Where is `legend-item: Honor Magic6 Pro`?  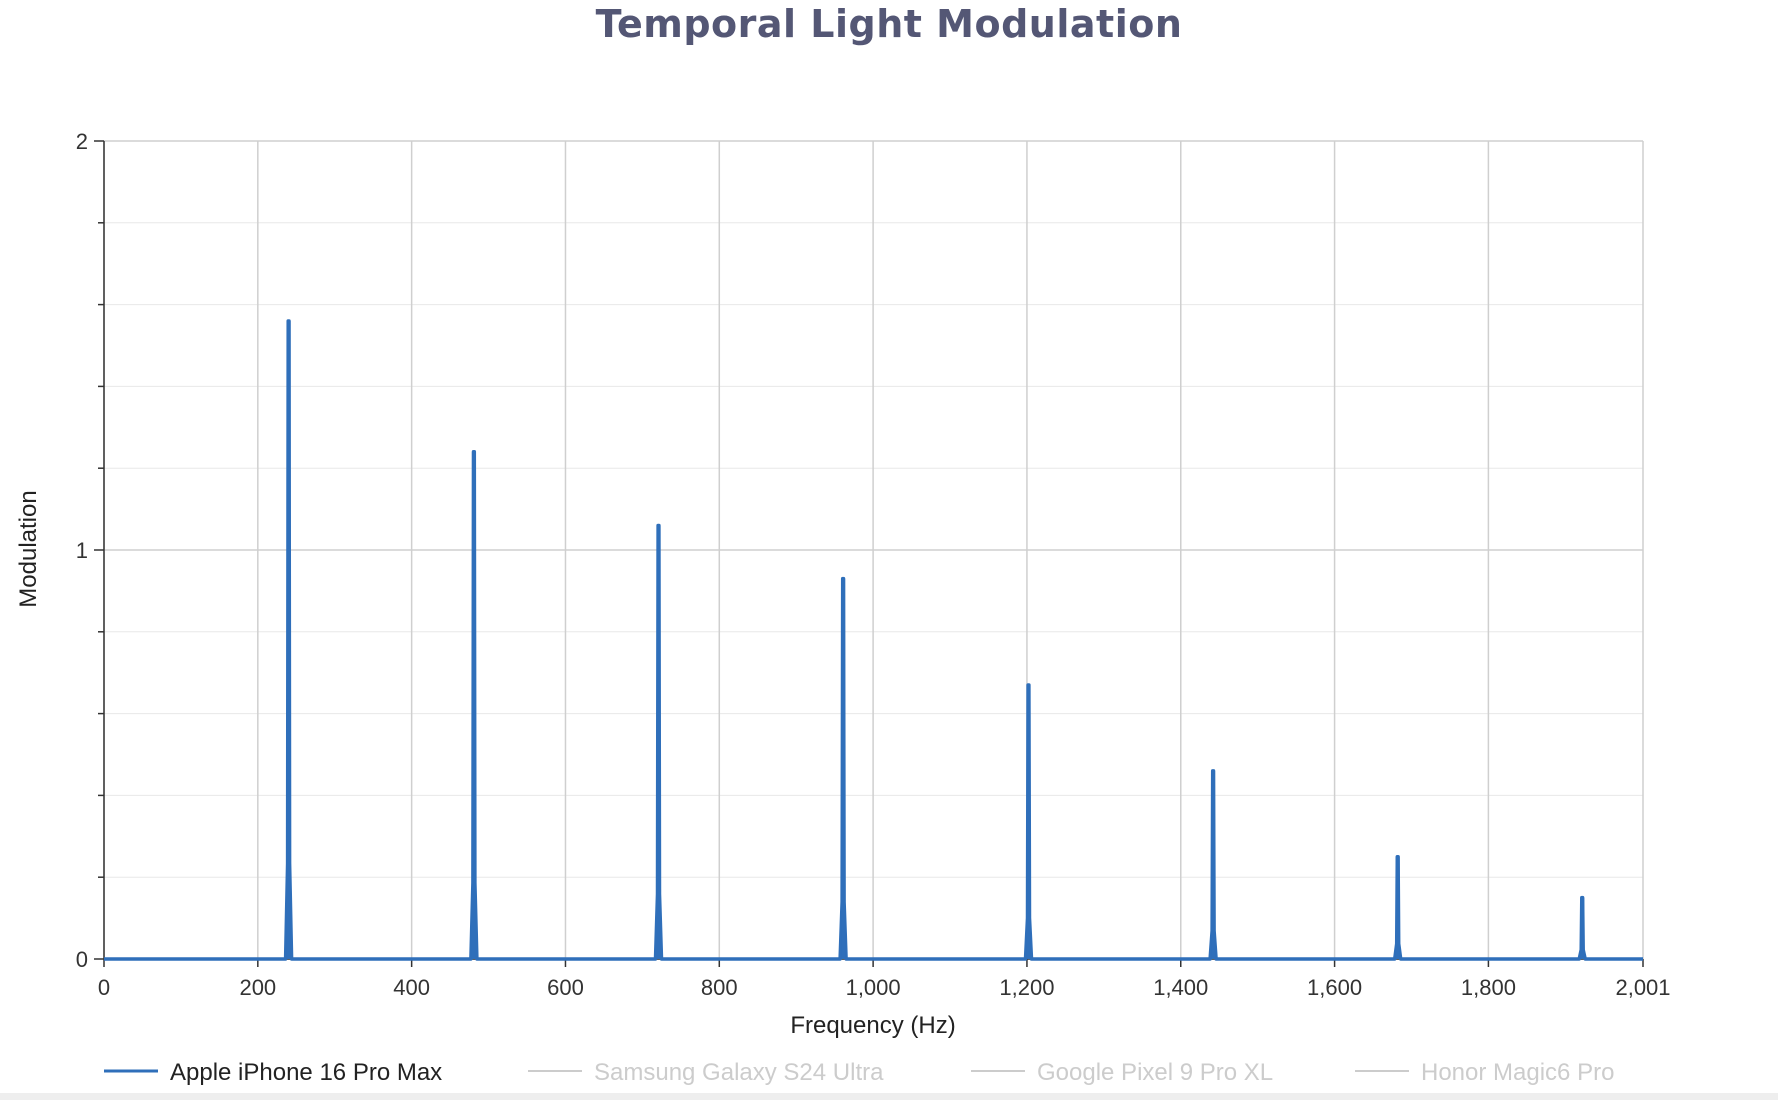 legend-item: Honor Magic6 Pro is located at coordinates (1484, 1072).